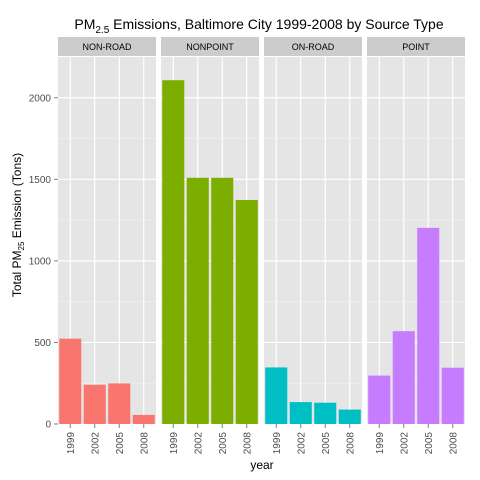  Describe the element at coordinates (17, 273) in the screenshot. I see `y-axis-label-prefix: Total PM` at that location.